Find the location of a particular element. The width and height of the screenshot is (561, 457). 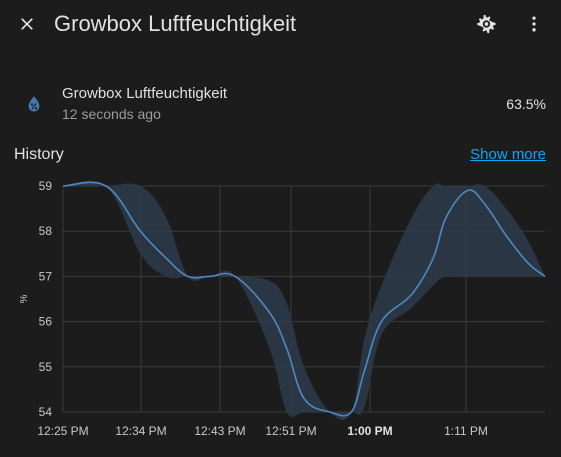

settings-button is located at coordinates (486, 24).